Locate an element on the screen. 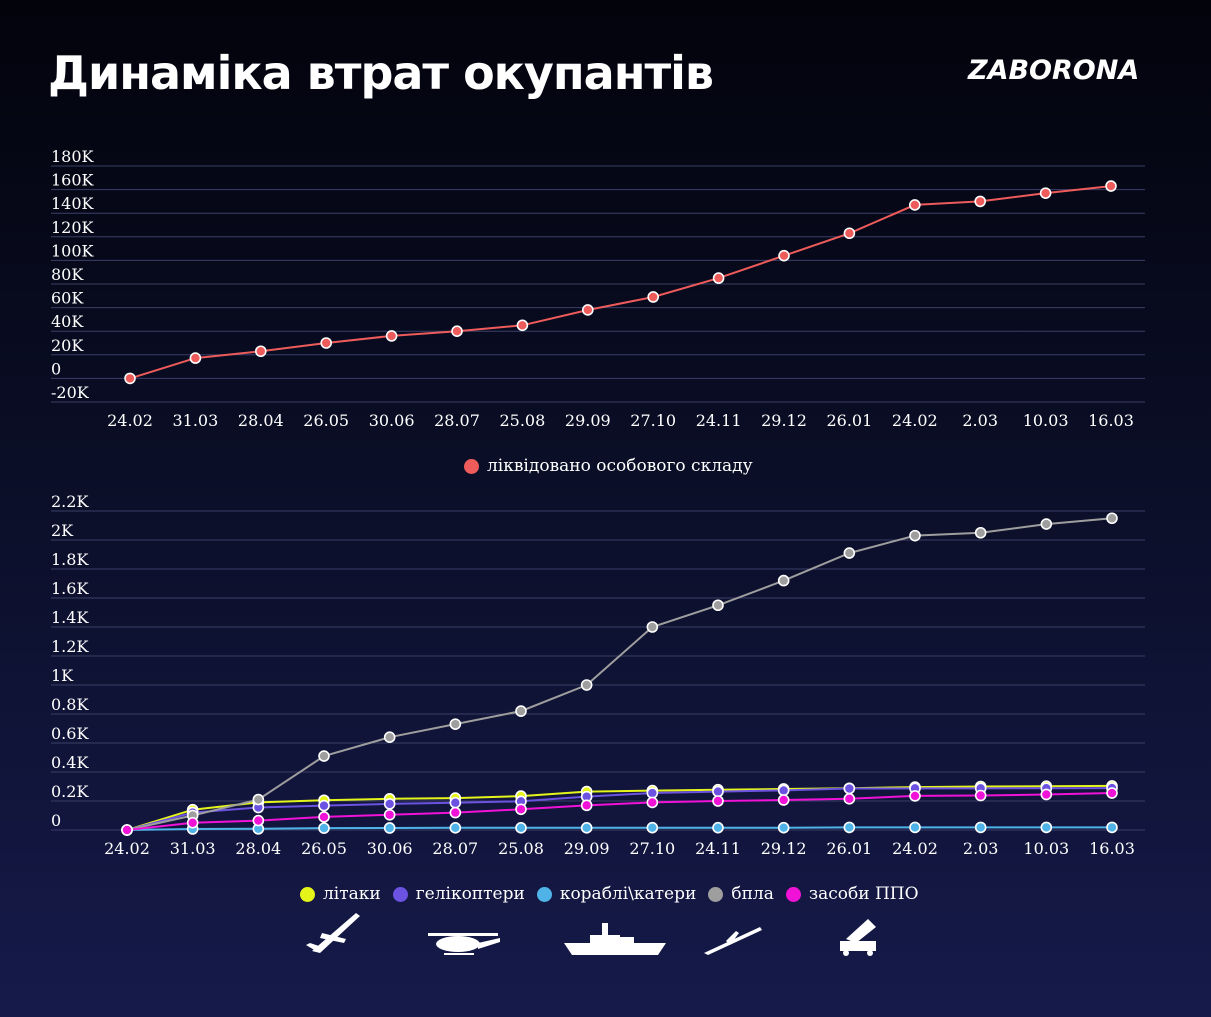  personnel-chart-legend: ліквідовано особового складу is located at coordinates (614, 466).